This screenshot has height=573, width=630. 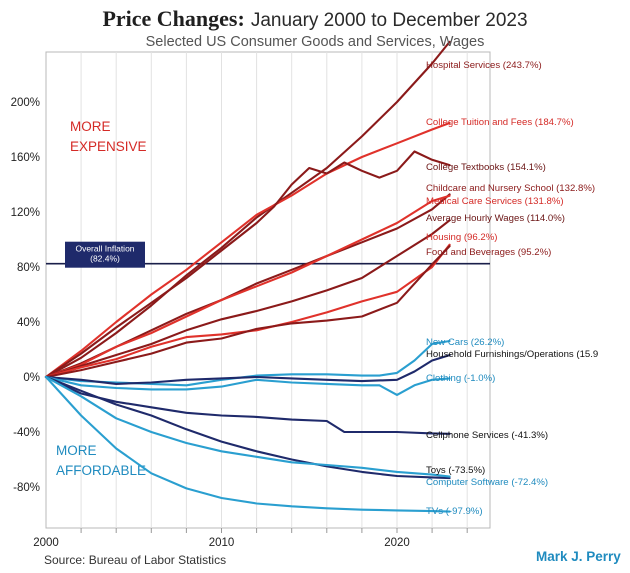 I want to click on author-credit: Mark J. Perry, so click(x=578, y=556).